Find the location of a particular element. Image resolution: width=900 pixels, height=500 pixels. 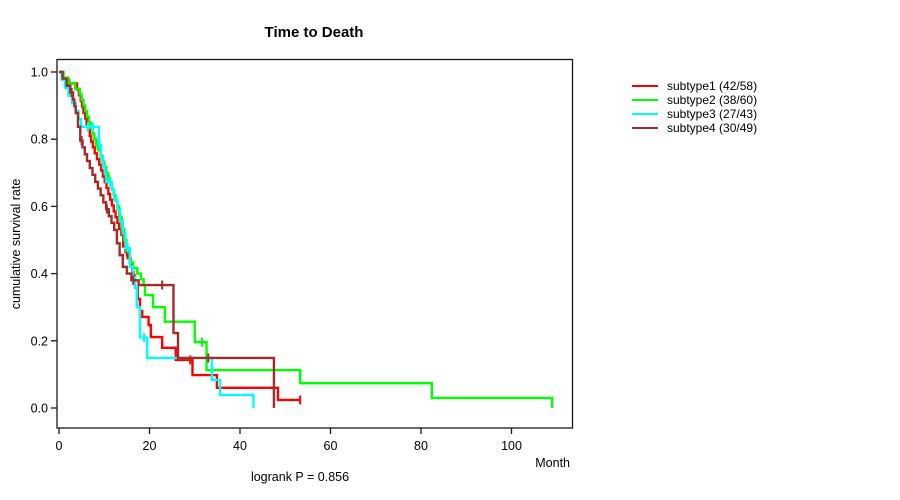

chart-title: Time to Death is located at coordinates (314, 32).